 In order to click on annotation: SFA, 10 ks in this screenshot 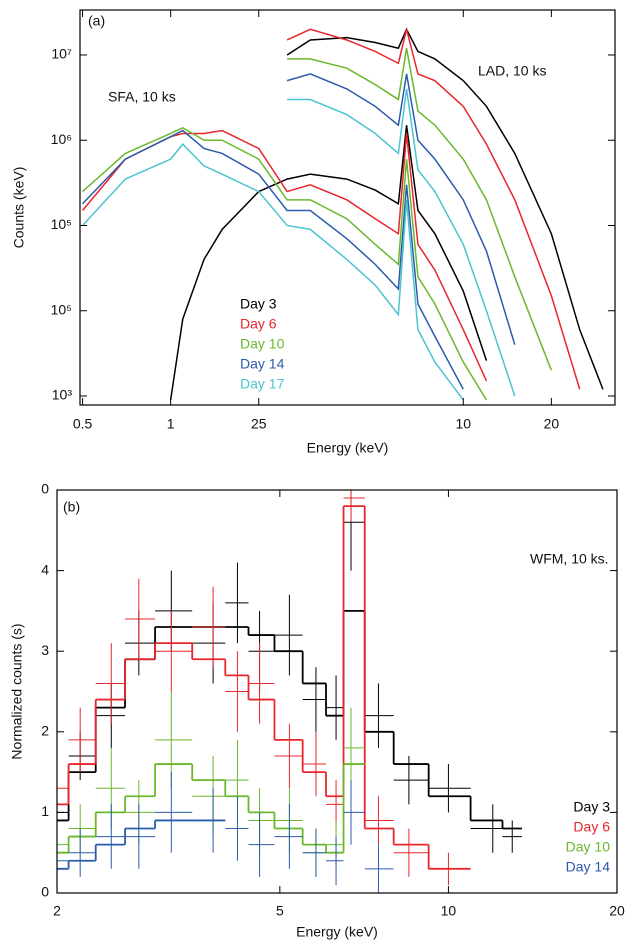, I will do `click(142, 97)`.